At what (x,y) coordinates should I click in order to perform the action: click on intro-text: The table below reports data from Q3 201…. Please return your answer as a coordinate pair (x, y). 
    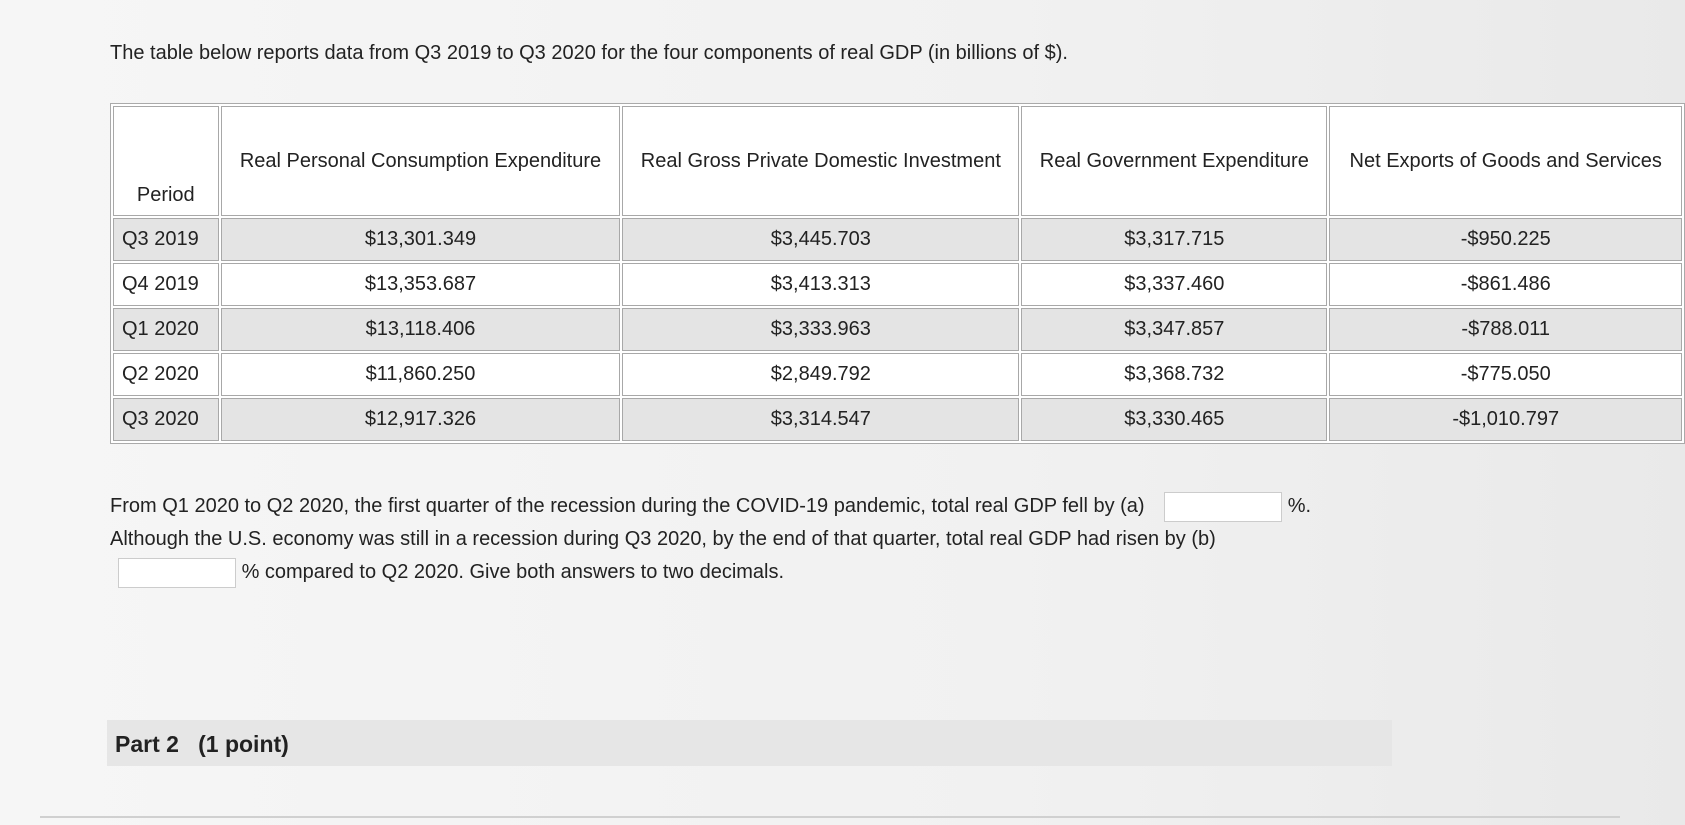
    Looking at the image, I should click on (589, 53).